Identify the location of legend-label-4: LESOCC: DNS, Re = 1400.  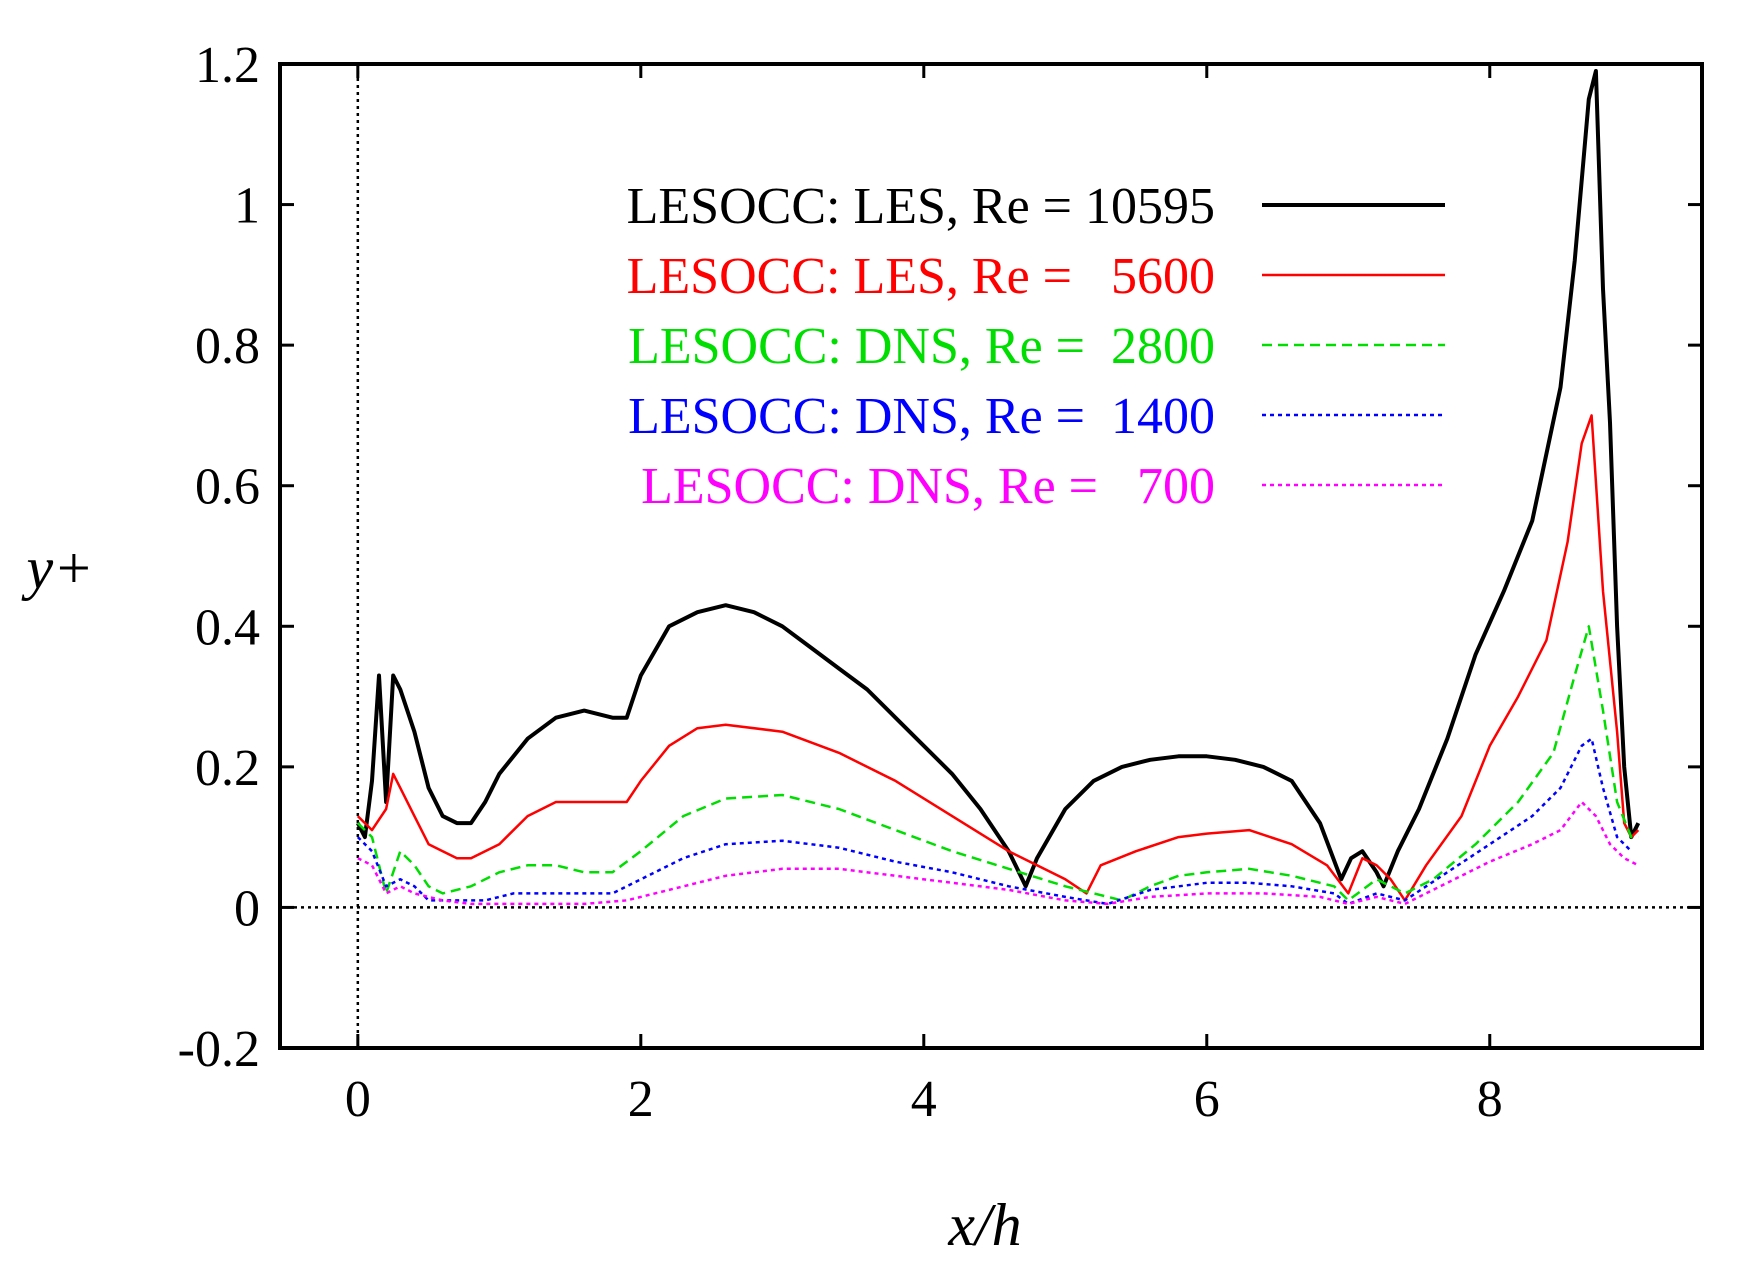
(921, 416).